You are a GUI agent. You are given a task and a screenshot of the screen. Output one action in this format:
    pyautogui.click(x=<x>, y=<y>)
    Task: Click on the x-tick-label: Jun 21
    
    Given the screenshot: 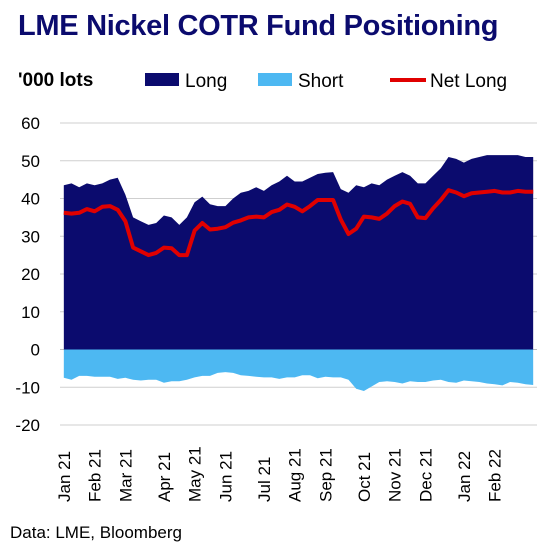 What is the action you would take?
    pyautogui.click(x=225, y=476)
    